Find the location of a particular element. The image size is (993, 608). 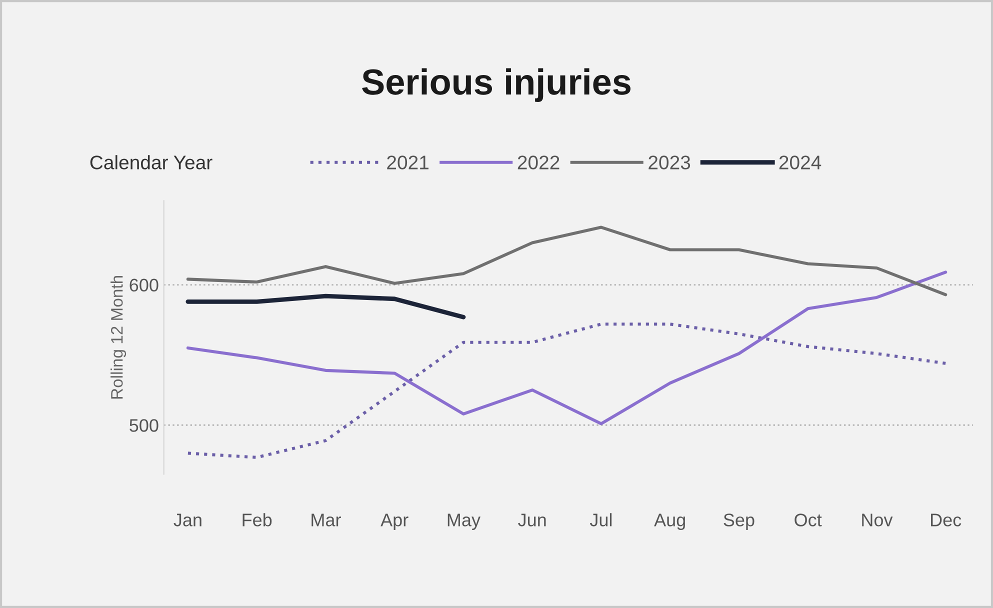

x-tick-label: Jul is located at coordinates (601, 519).